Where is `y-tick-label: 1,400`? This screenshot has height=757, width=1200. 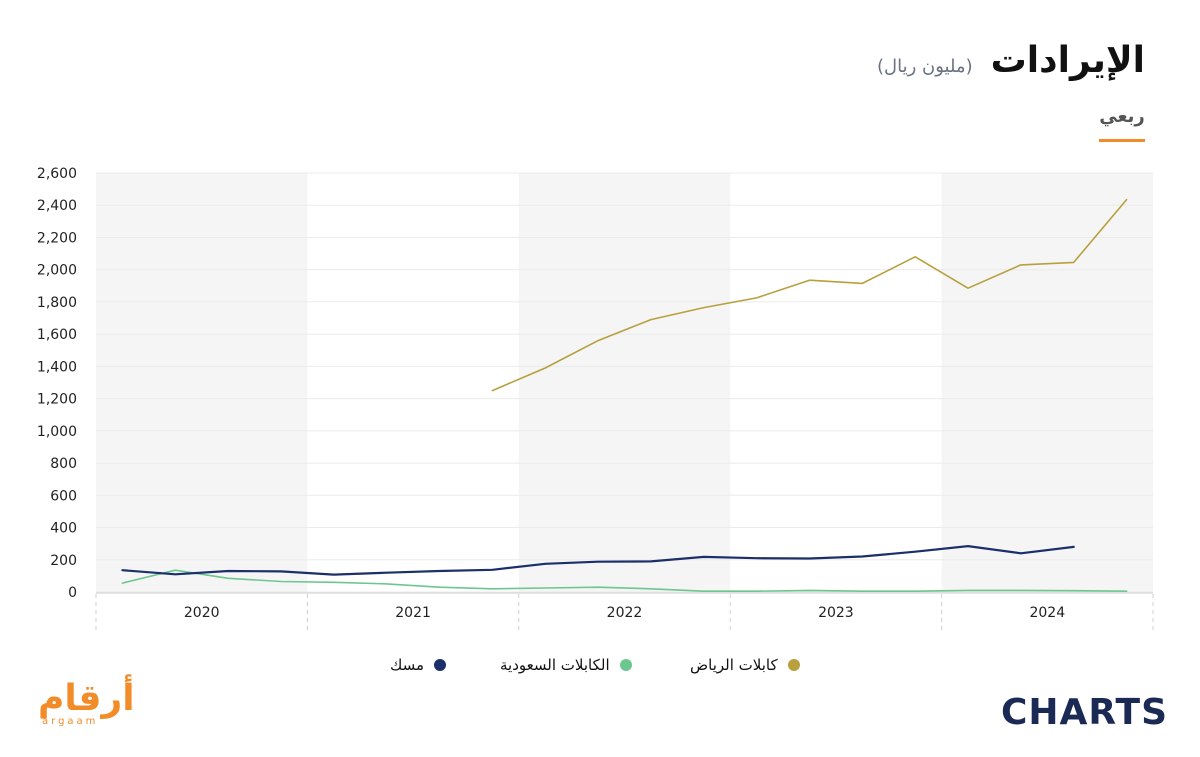 y-tick-label: 1,400 is located at coordinates (57, 367).